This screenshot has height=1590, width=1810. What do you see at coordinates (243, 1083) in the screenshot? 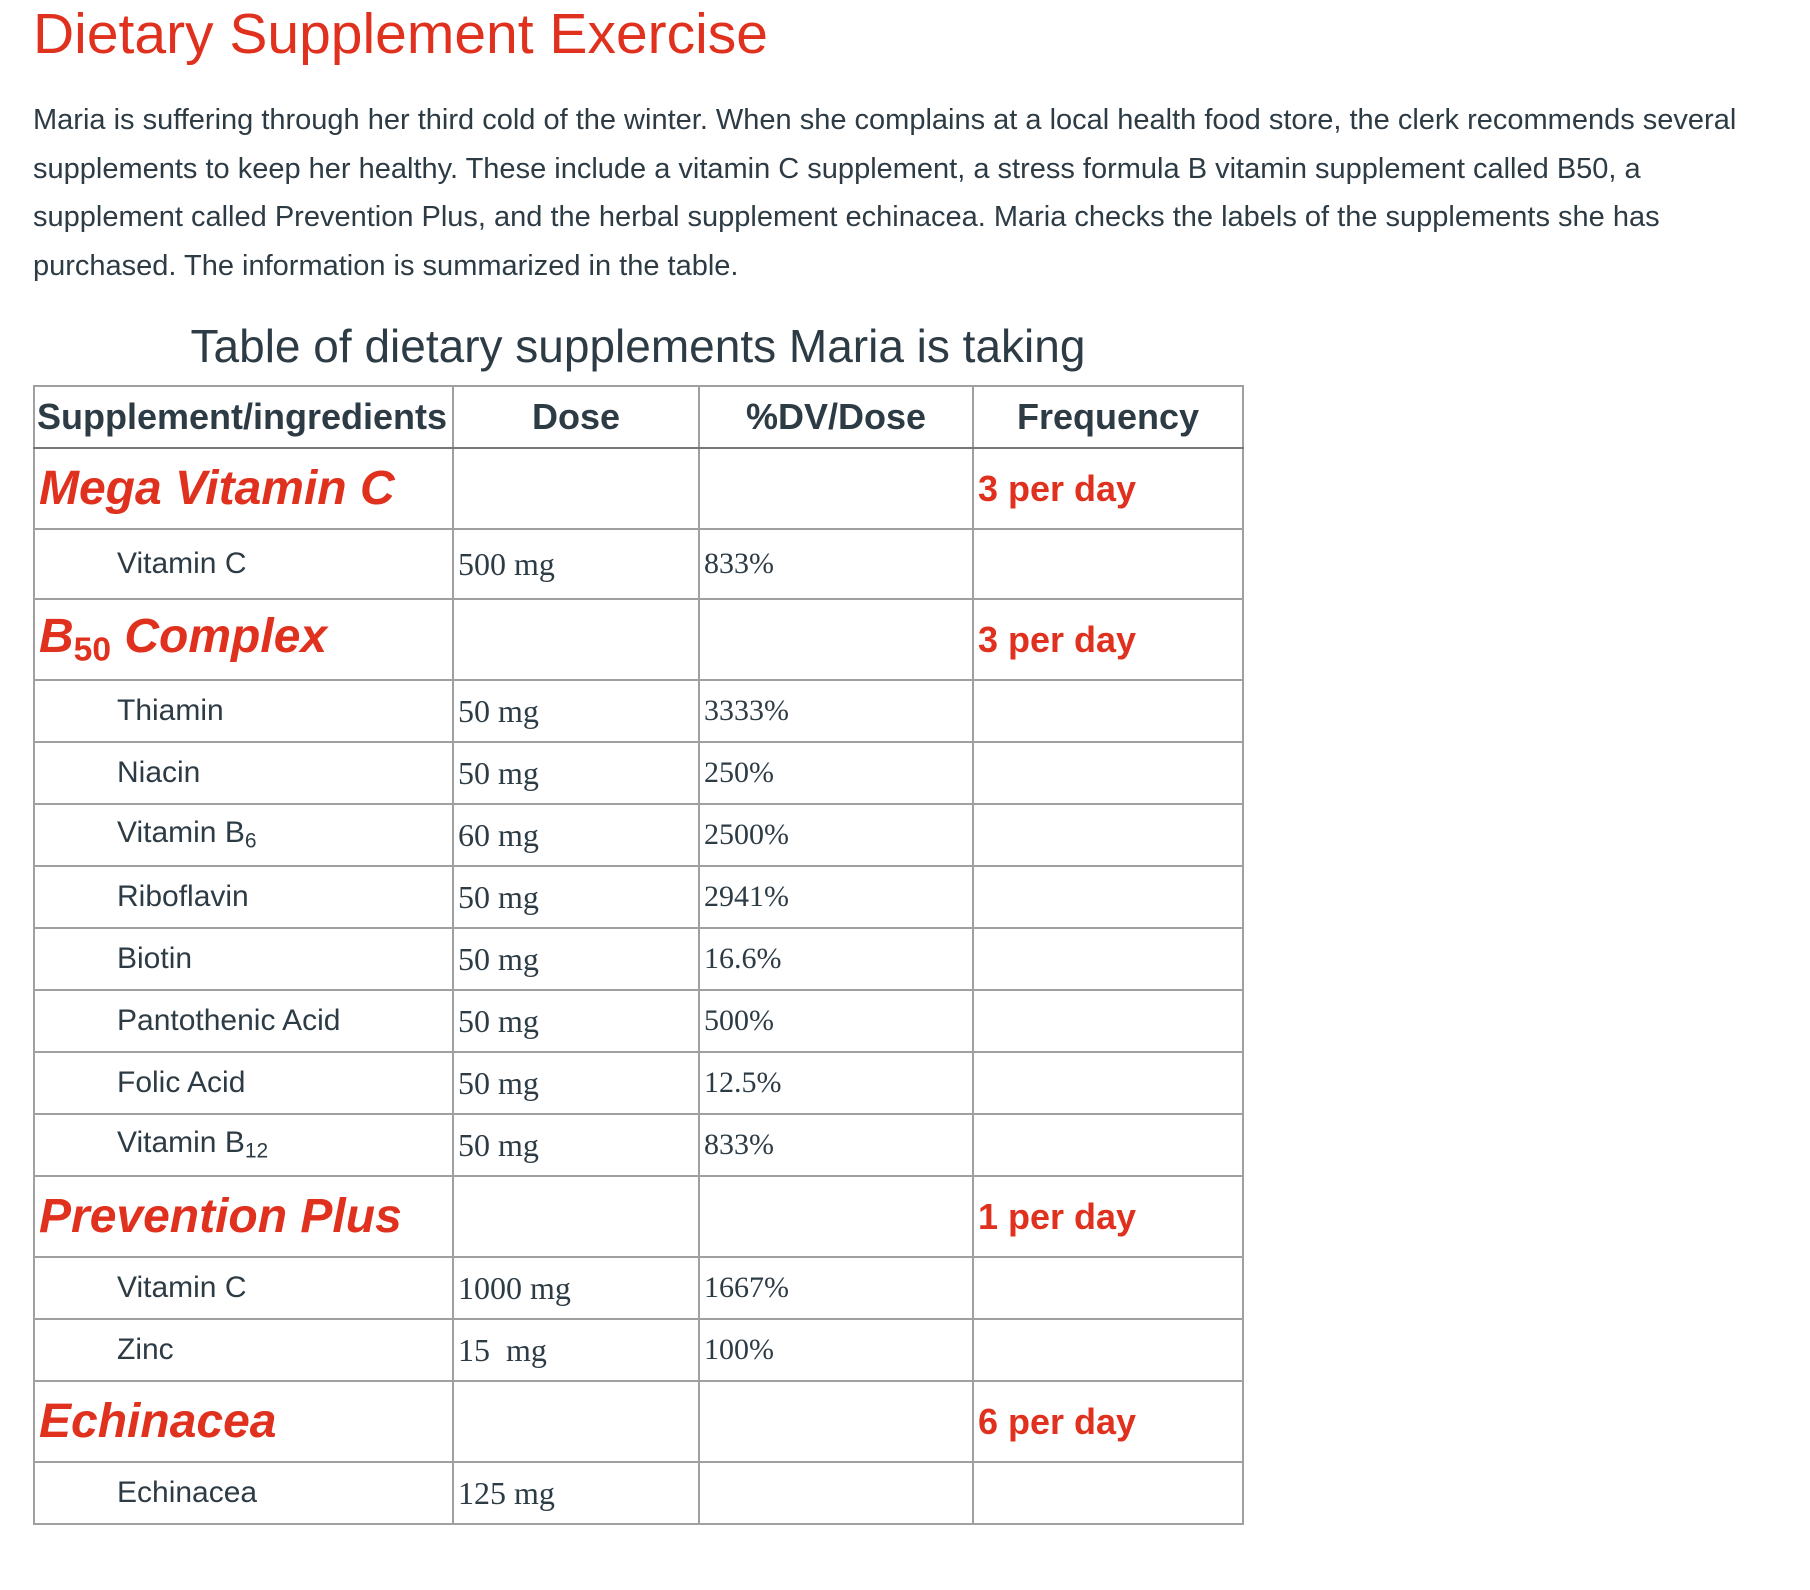
I see `ingredient-name: Folic Acid` at bounding box center [243, 1083].